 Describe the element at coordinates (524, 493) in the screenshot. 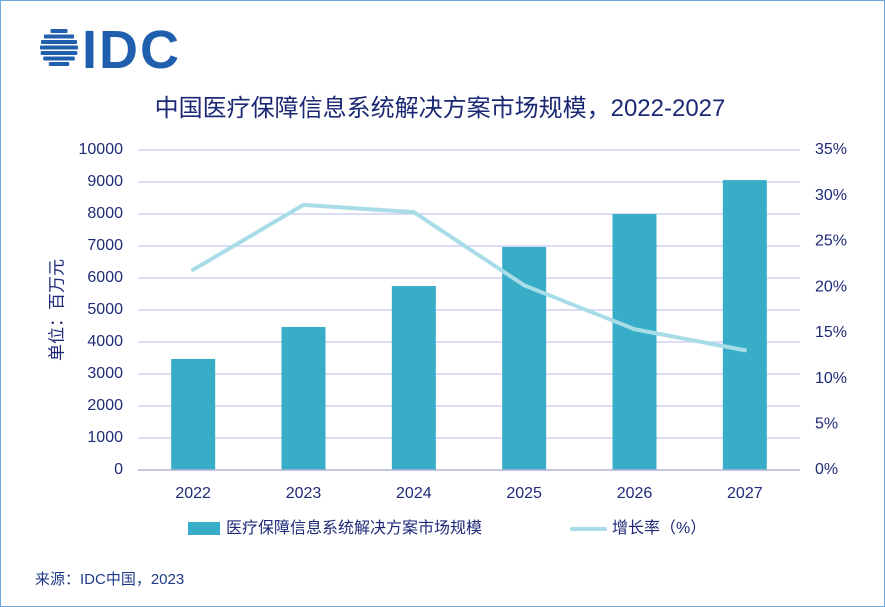

I see `x-tick-label: 2025` at that location.